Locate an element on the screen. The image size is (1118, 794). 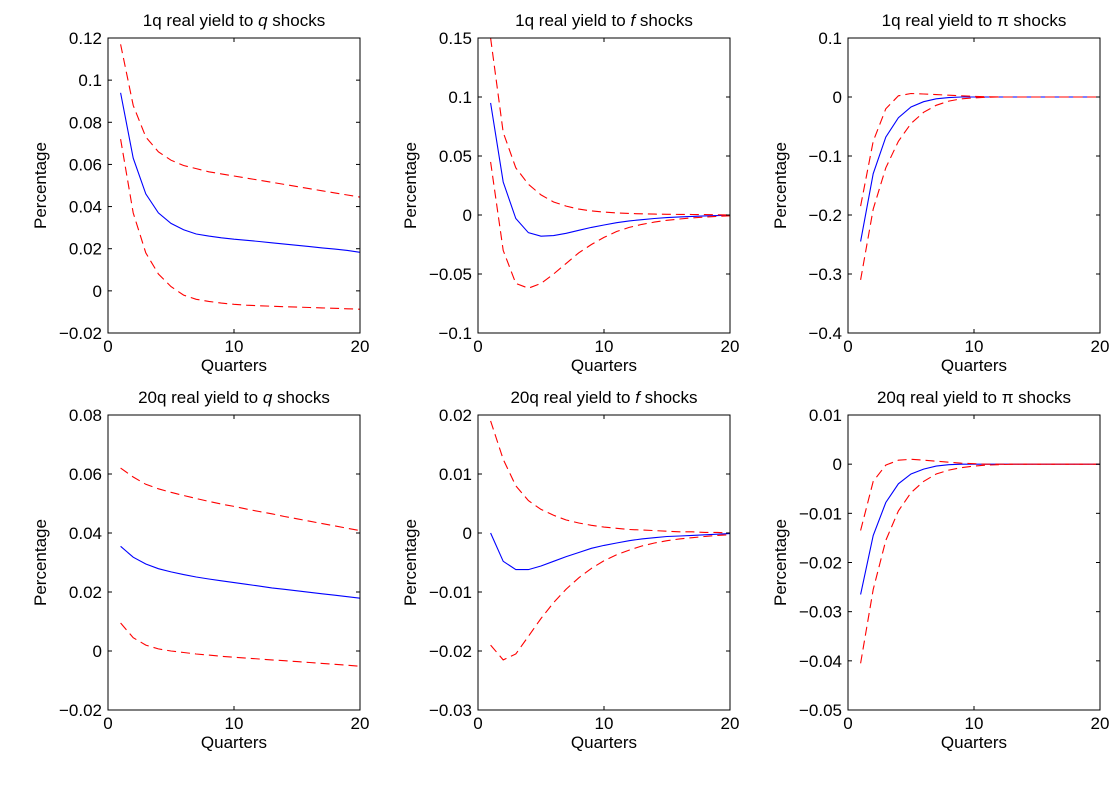
y-tick-label: −0.03 is located at coordinates (450, 710).